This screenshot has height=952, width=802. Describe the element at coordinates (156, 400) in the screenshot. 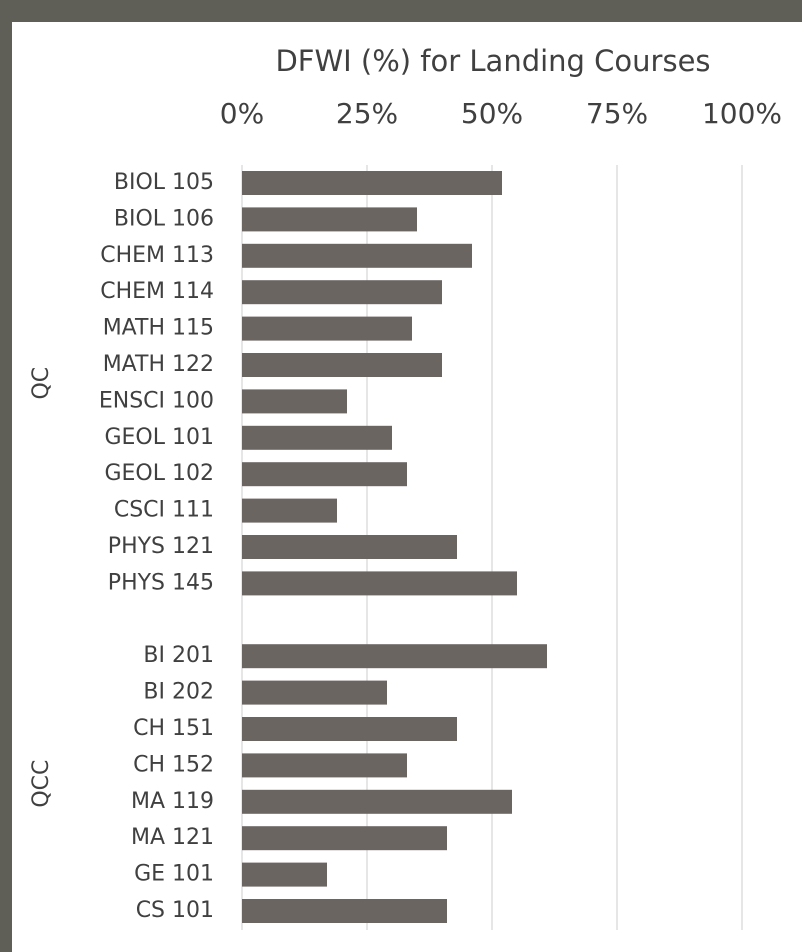

I see `y-tick-label: ENSCI 100` at that location.